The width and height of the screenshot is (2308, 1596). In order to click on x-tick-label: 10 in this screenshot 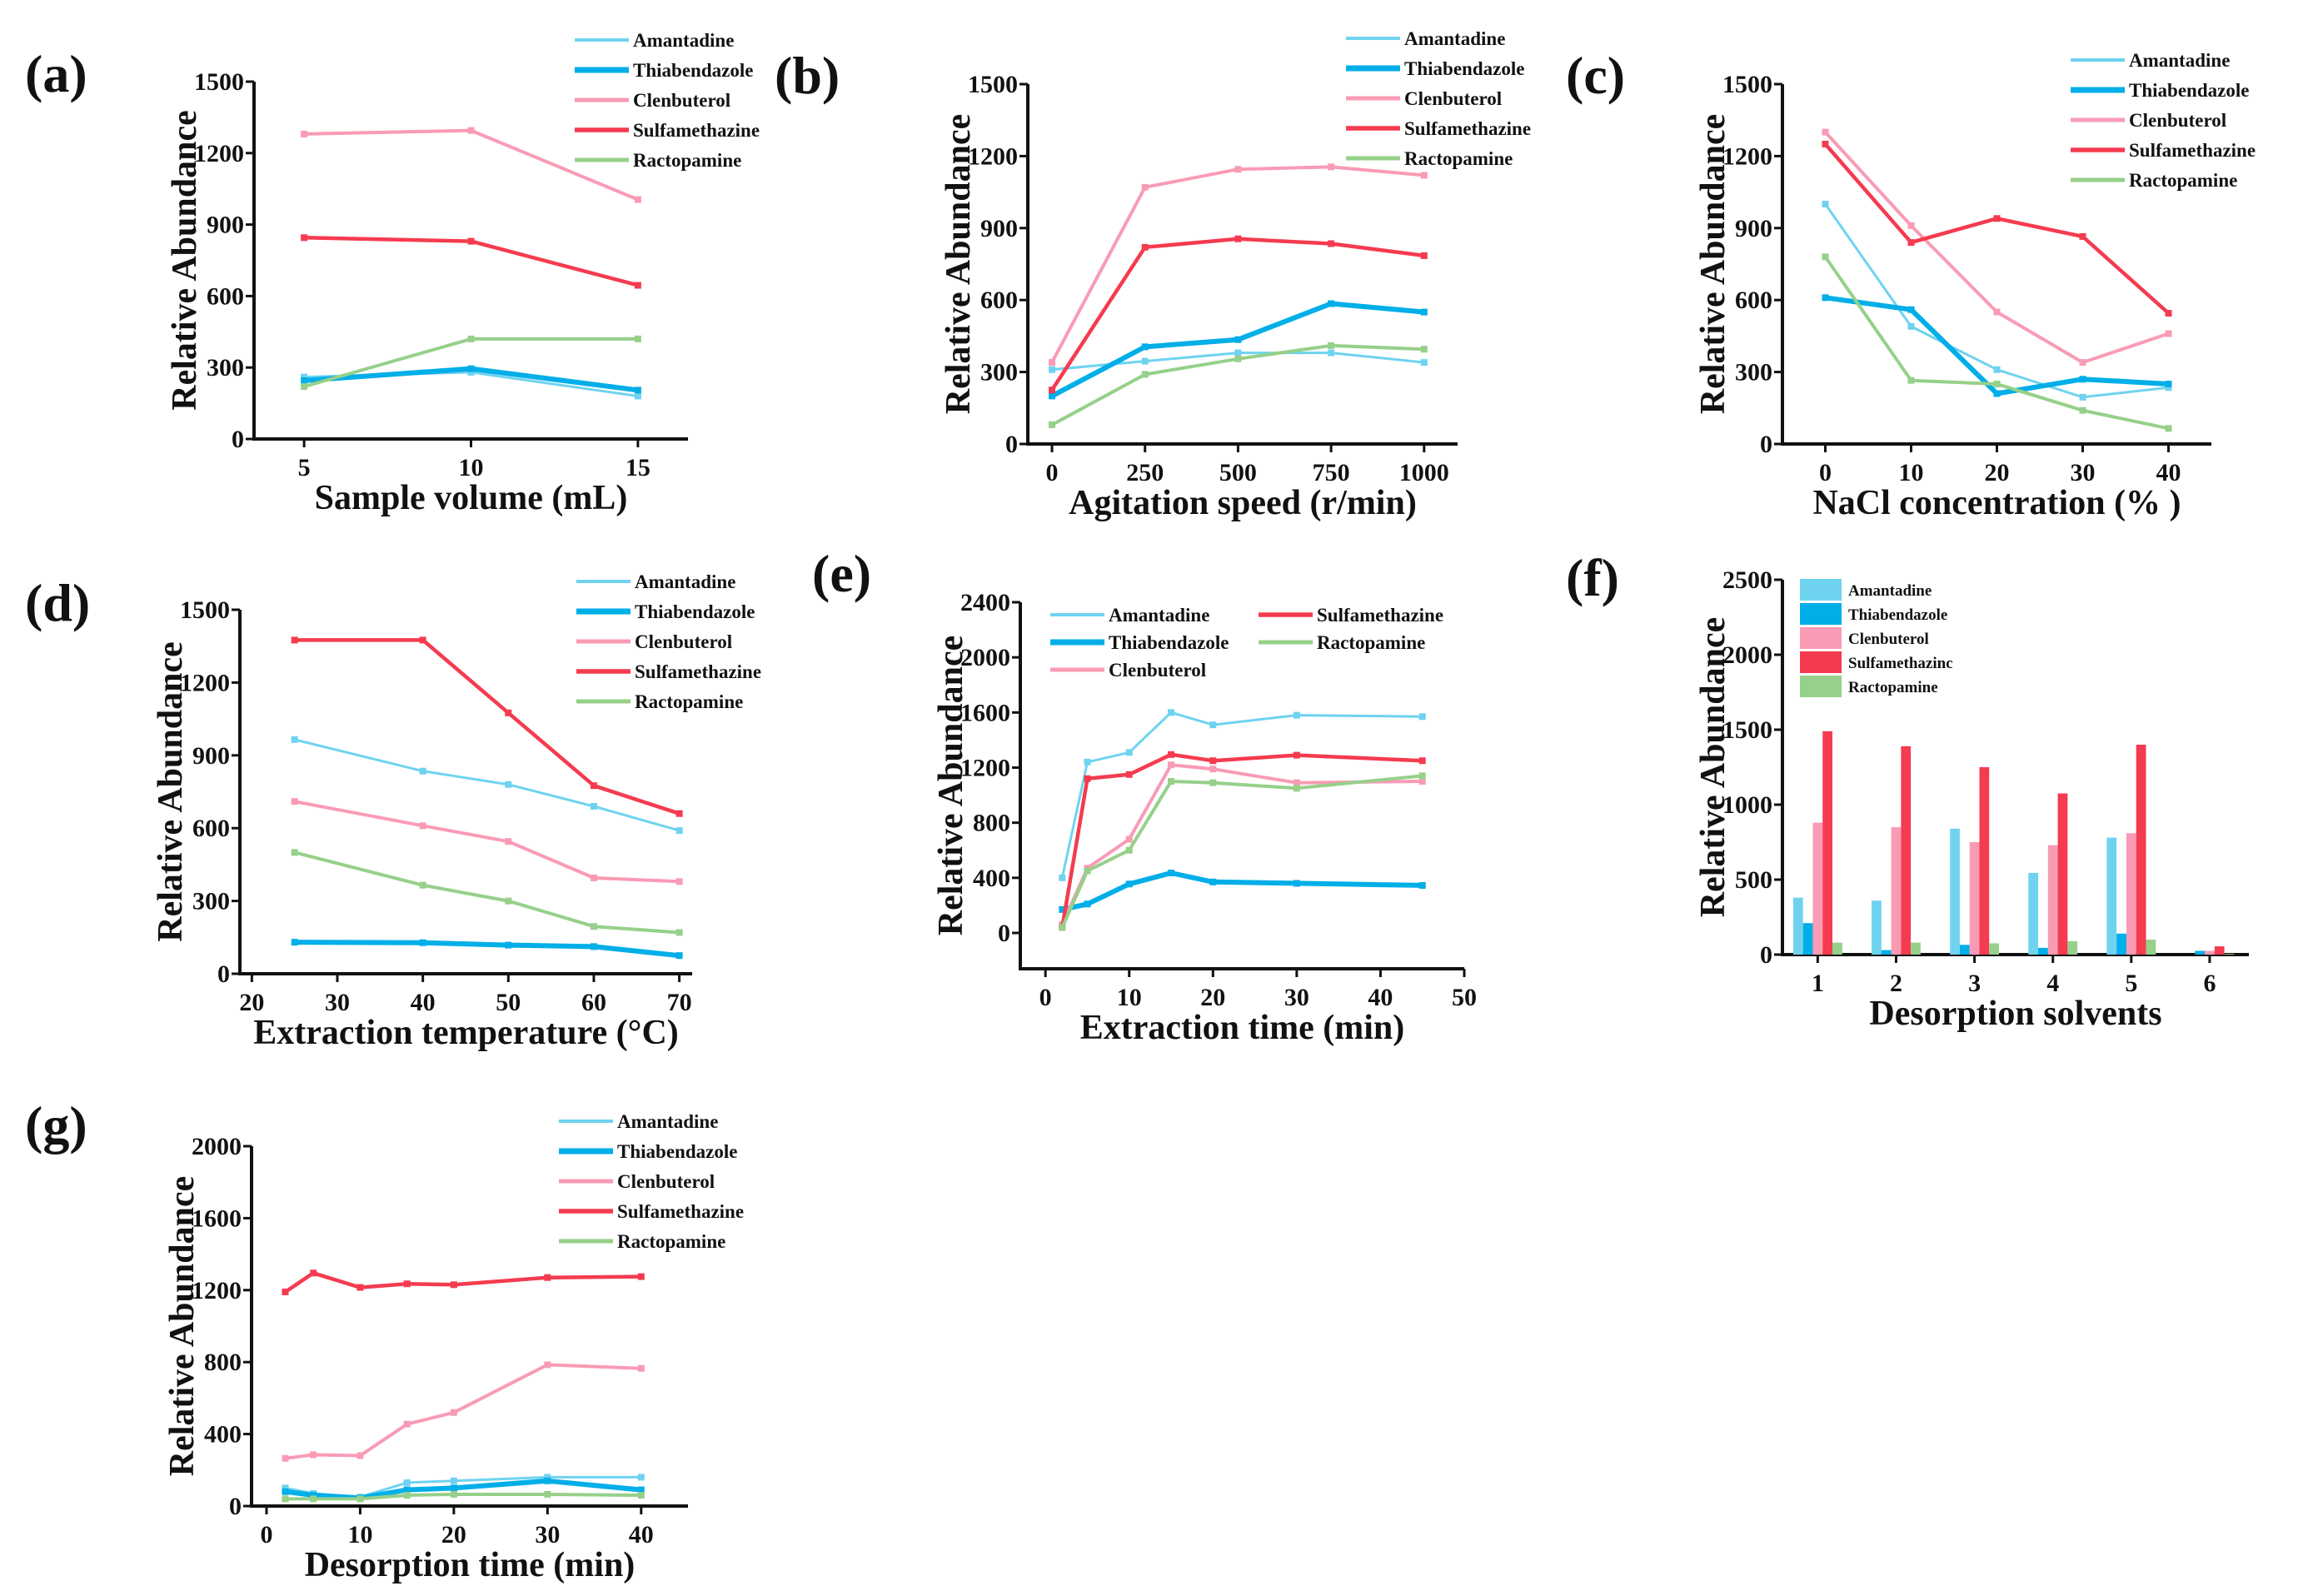, I will do `click(1911, 472)`.